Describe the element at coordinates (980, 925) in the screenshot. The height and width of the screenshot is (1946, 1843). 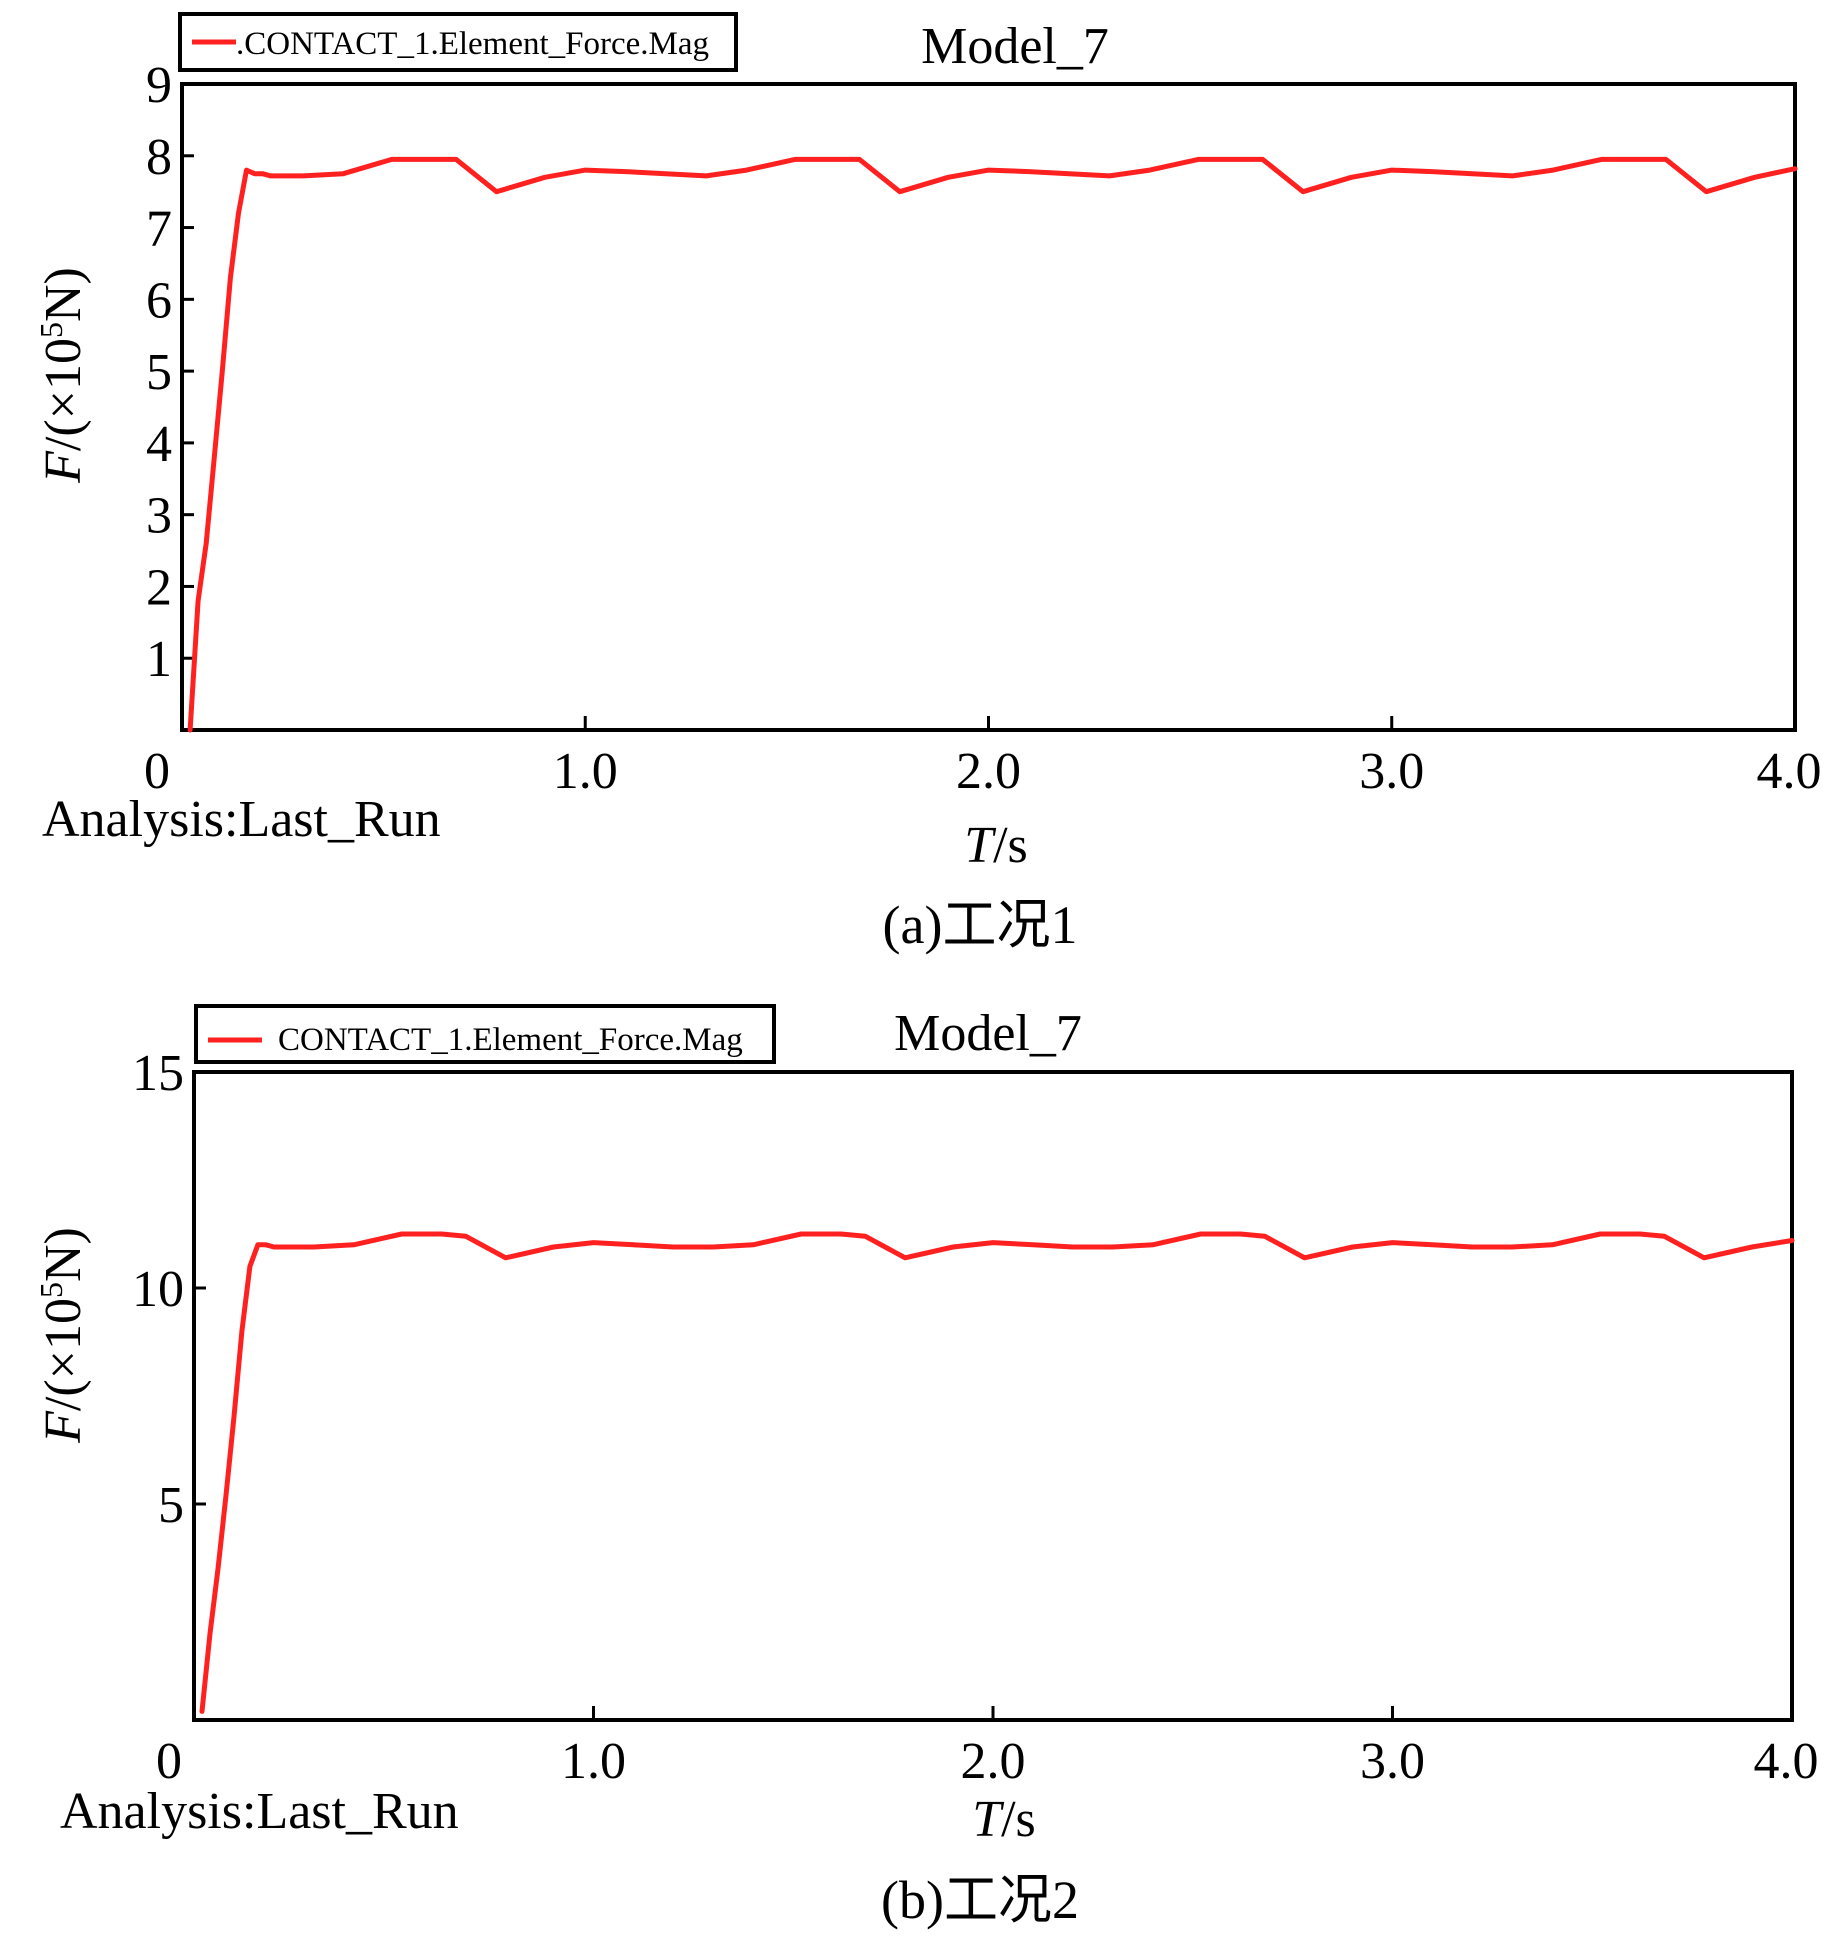
I see `chart-a-caption: (a)工况1` at that location.